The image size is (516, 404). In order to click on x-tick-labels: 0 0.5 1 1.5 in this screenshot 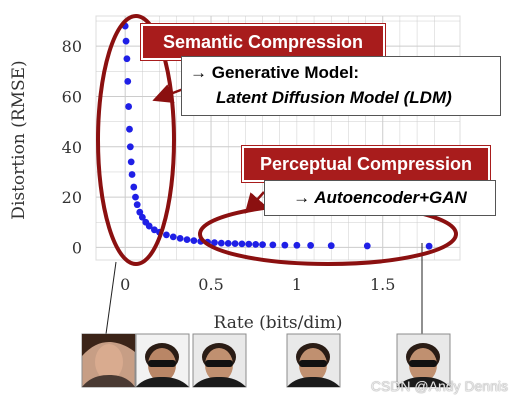, I will do `click(257, 284)`.